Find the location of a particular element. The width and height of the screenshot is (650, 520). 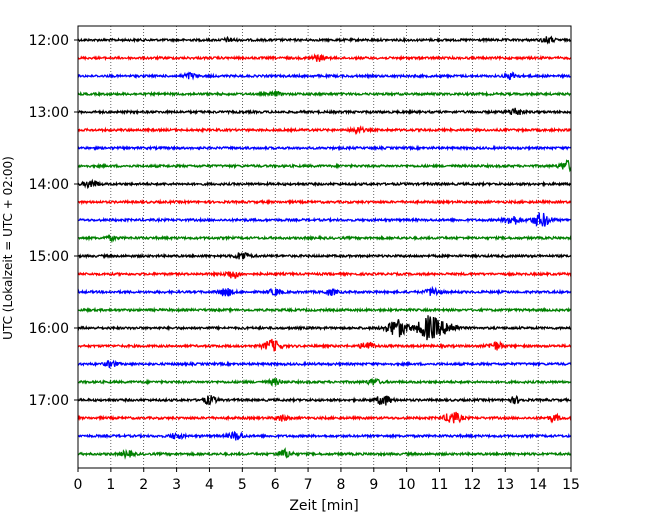

x-tick-label: 10 is located at coordinates (407, 485).